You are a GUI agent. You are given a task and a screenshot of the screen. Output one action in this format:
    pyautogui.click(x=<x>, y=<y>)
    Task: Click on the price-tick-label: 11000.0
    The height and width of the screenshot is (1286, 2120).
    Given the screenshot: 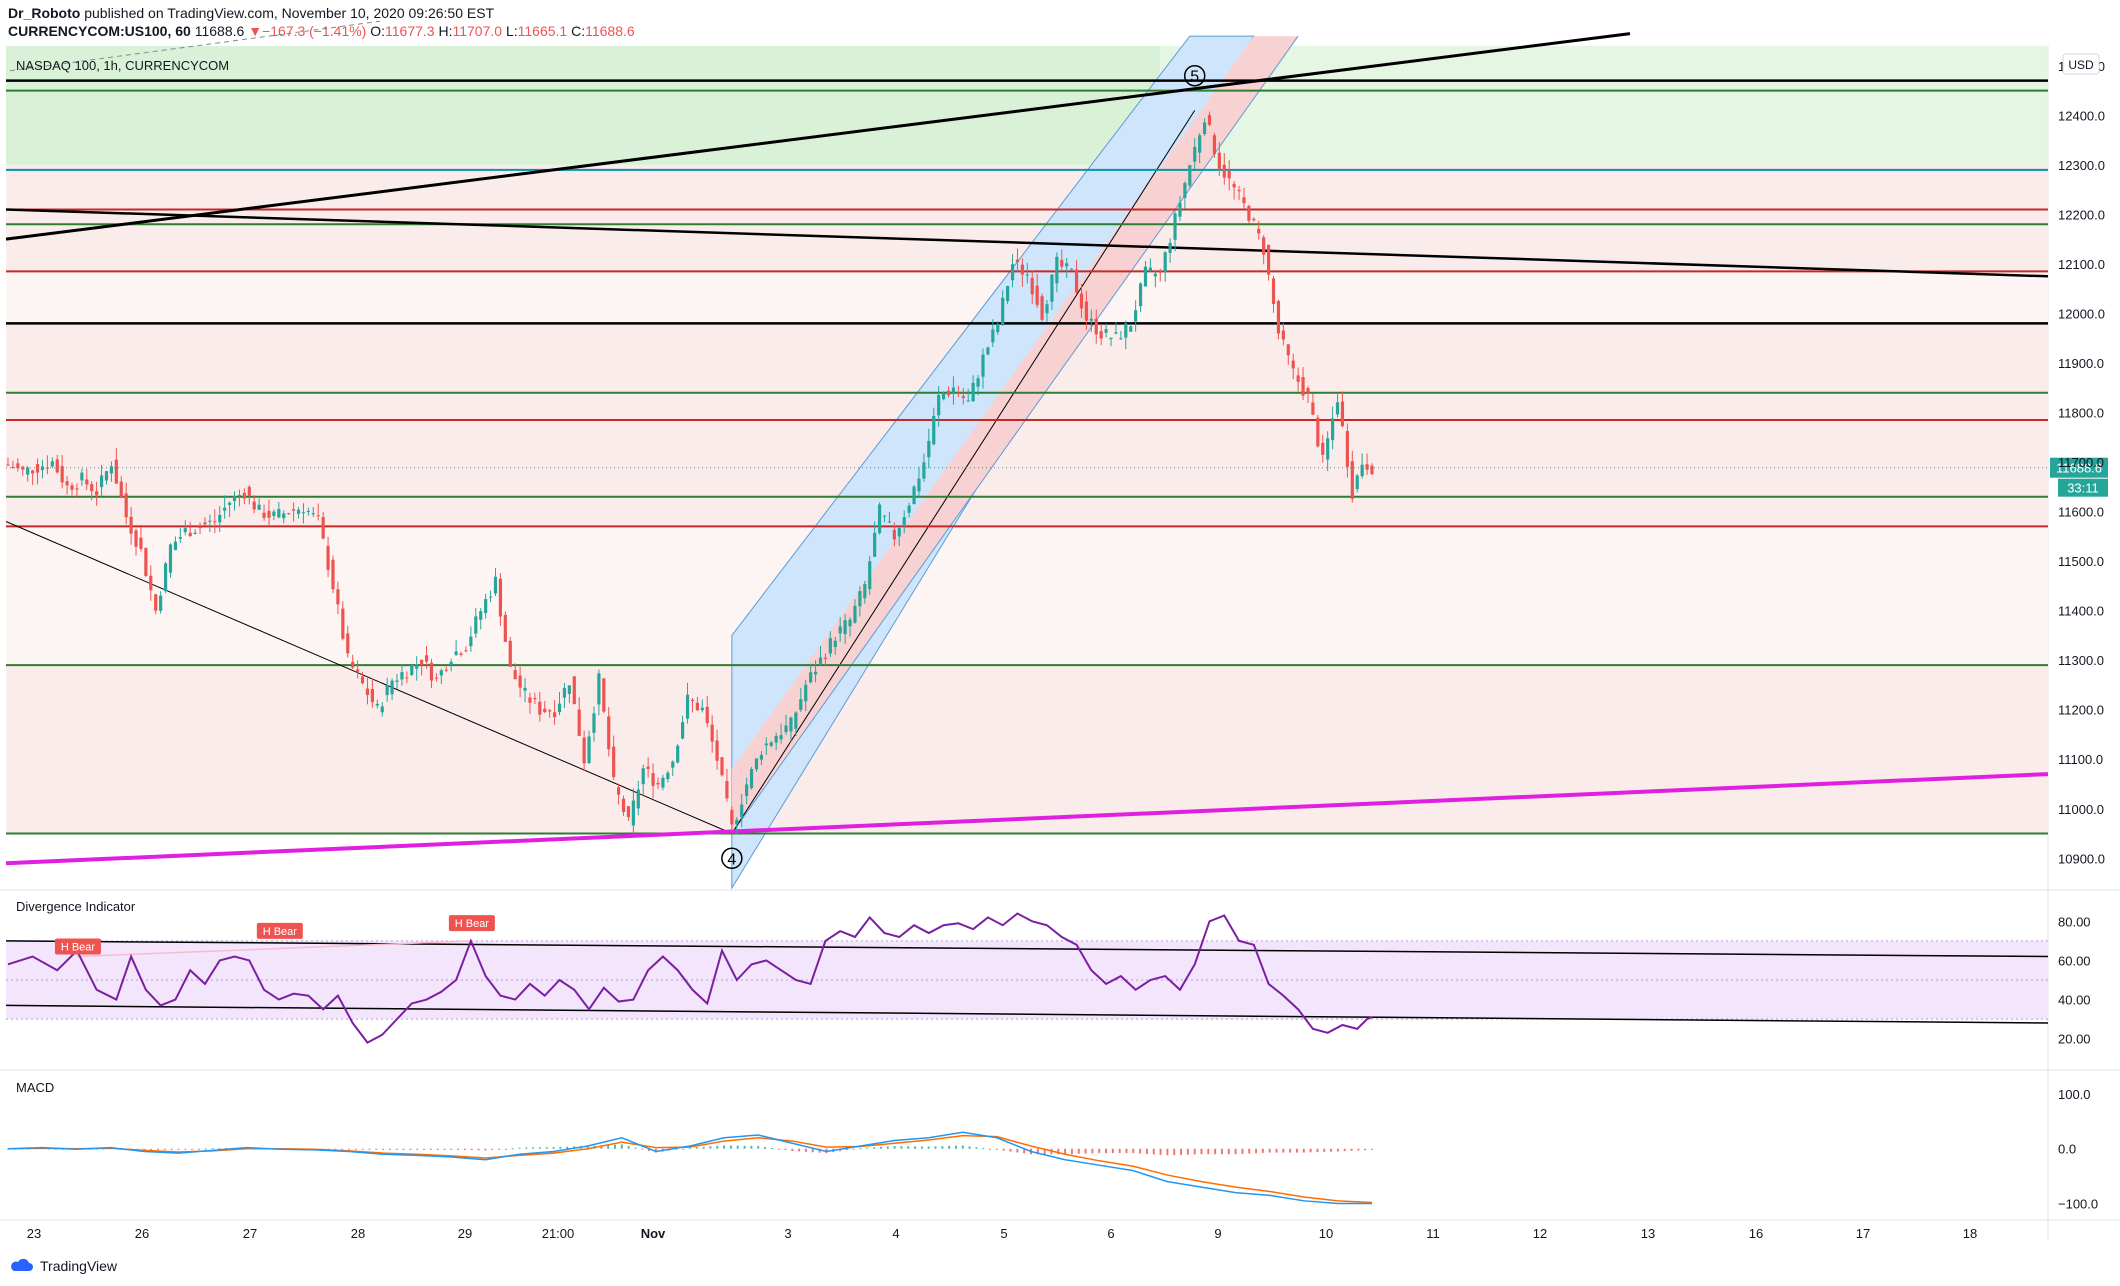 What is the action you would take?
    pyautogui.click(x=2081, y=809)
    